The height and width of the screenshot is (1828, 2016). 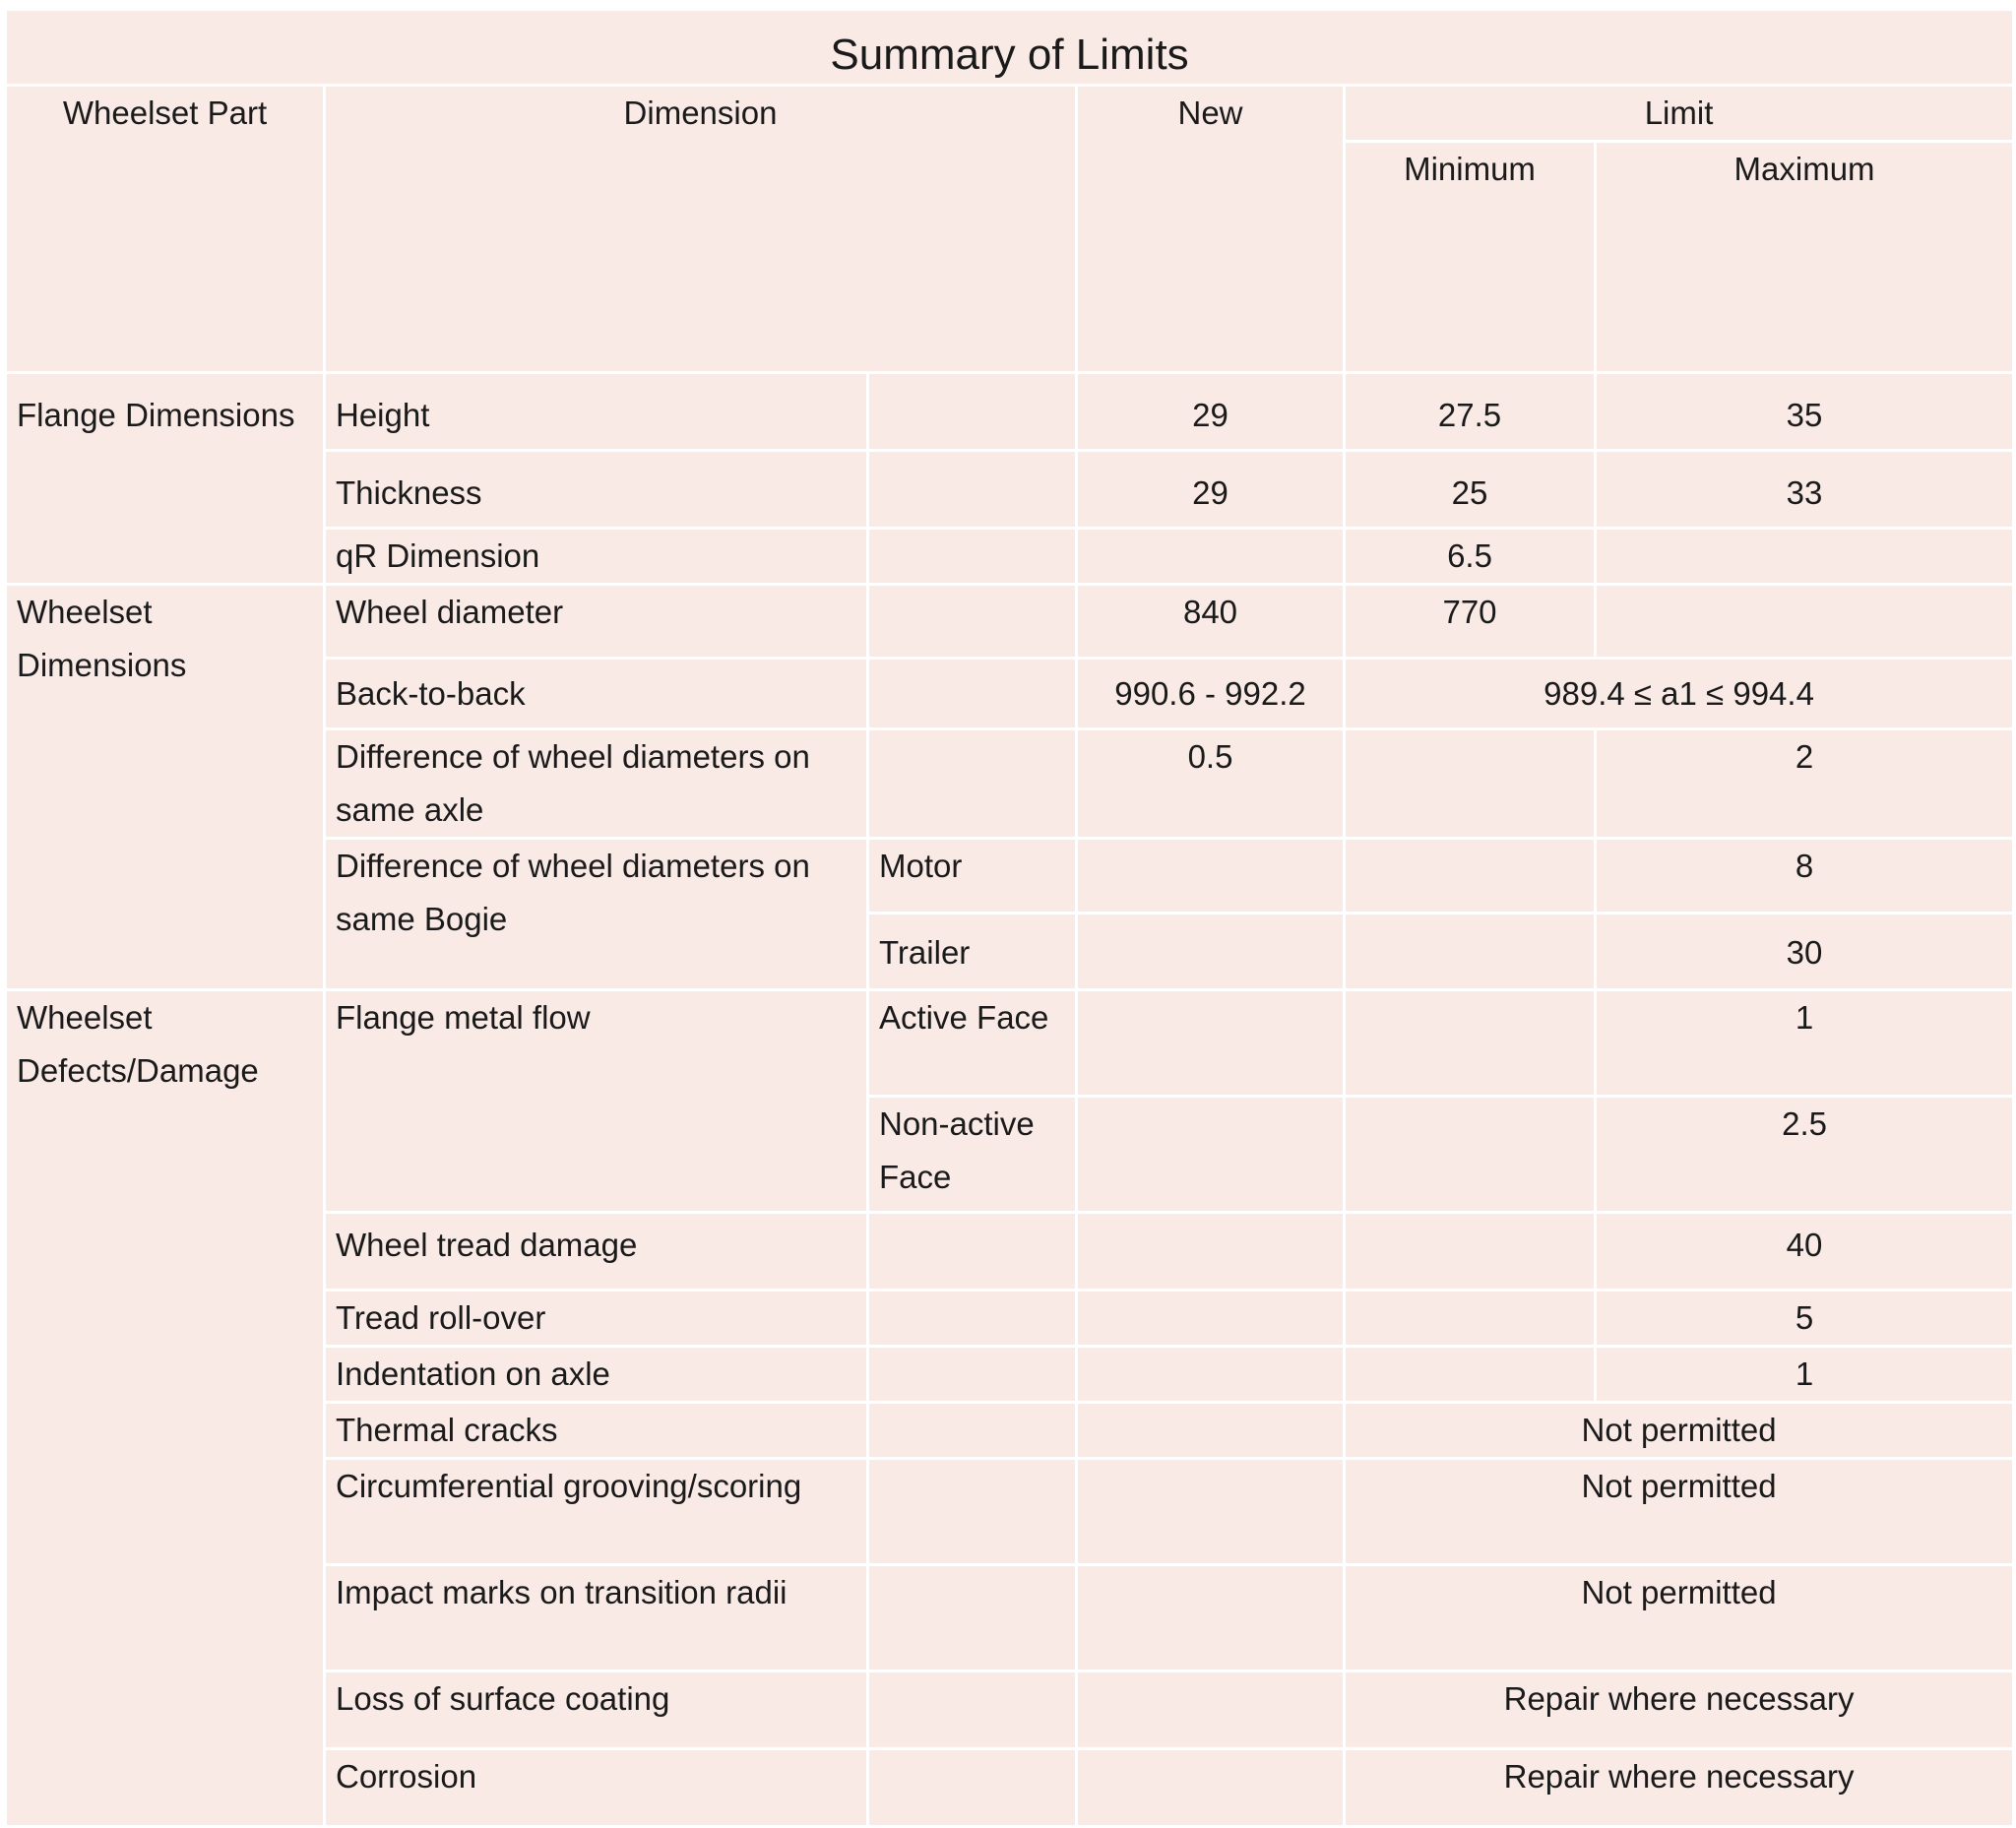 I want to click on dimension-label: Wheel diameter, so click(x=596, y=621).